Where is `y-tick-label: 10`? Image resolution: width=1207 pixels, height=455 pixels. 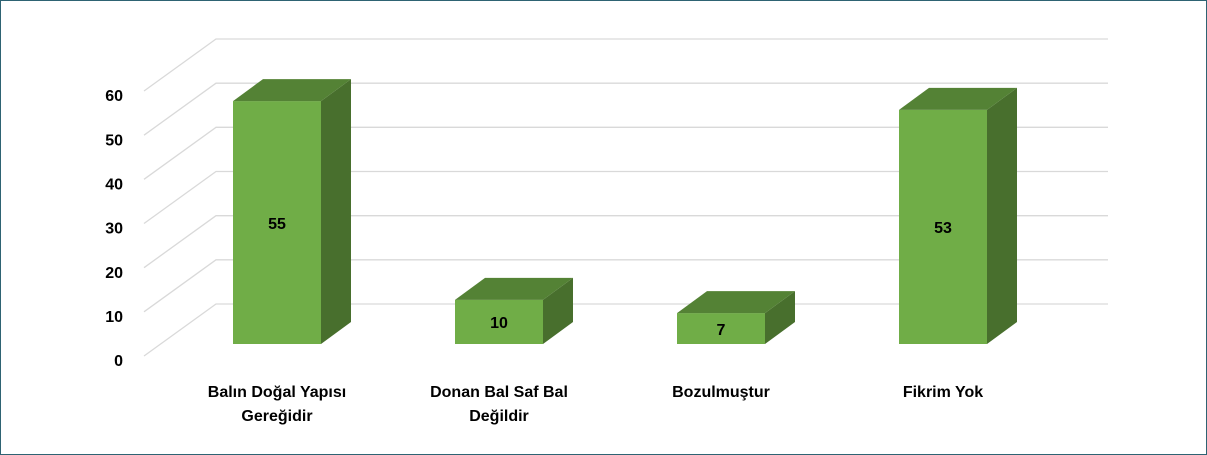
y-tick-label: 10 is located at coordinates (114, 317).